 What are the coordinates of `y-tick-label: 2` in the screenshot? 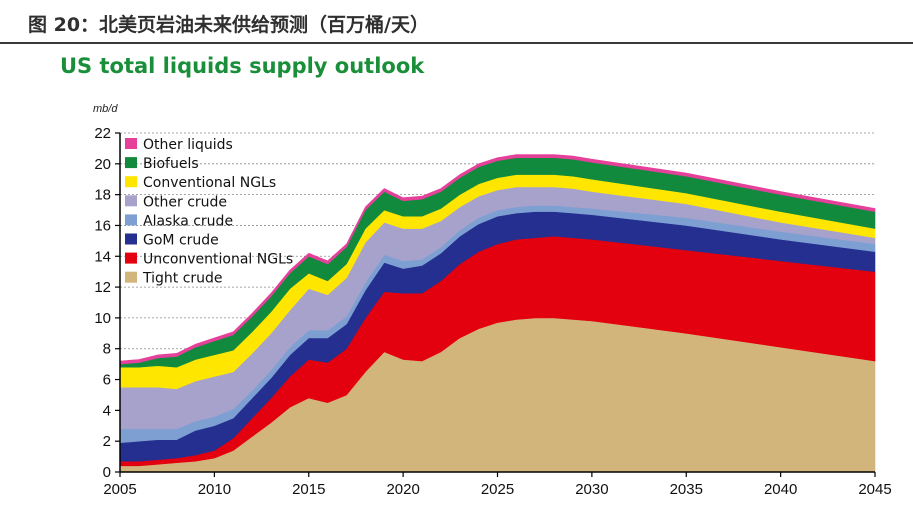 It's located at (107, 441).